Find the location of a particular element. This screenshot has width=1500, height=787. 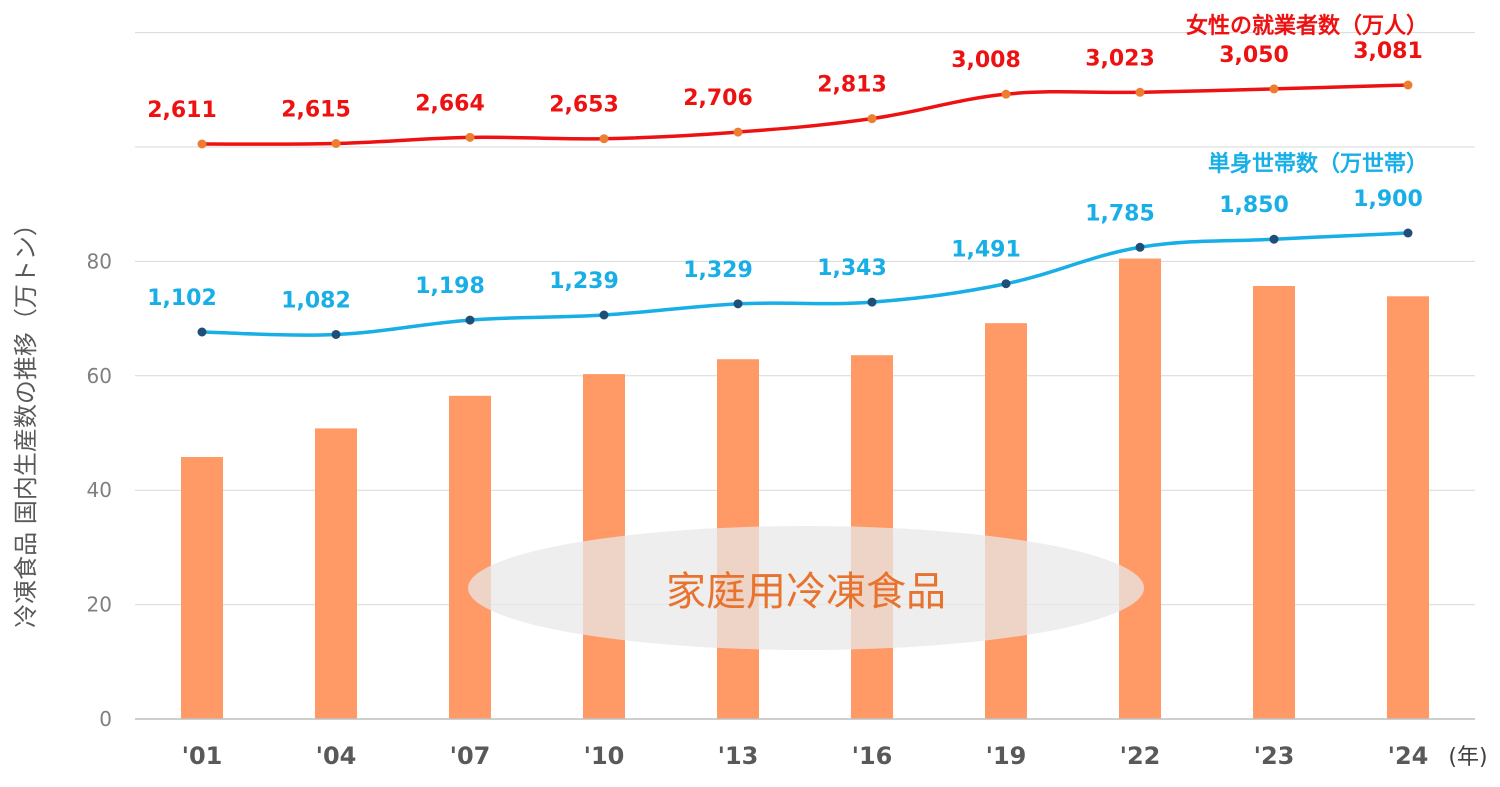

annotation-label: 家庭用冷凍食品 is located at coordinates (806, 592).